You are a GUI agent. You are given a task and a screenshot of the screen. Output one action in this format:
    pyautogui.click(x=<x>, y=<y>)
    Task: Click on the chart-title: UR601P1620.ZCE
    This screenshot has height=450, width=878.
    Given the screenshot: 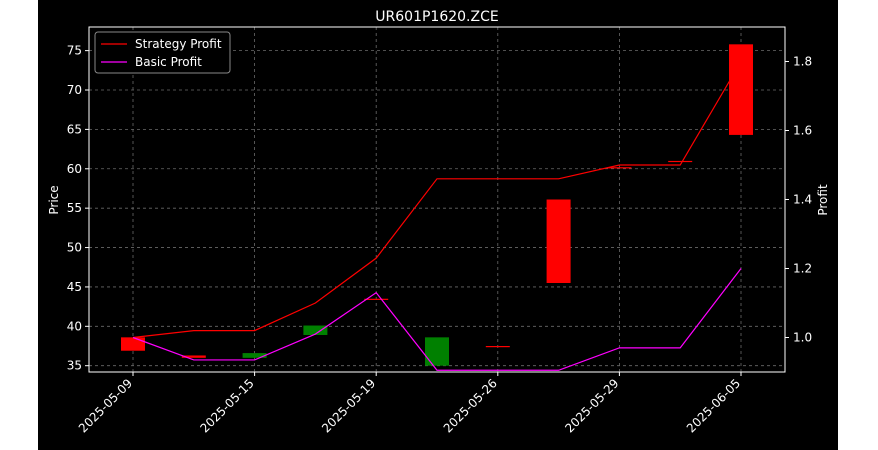 What is the action you would take?
    pyautogui.click(x=436, y=17)
    